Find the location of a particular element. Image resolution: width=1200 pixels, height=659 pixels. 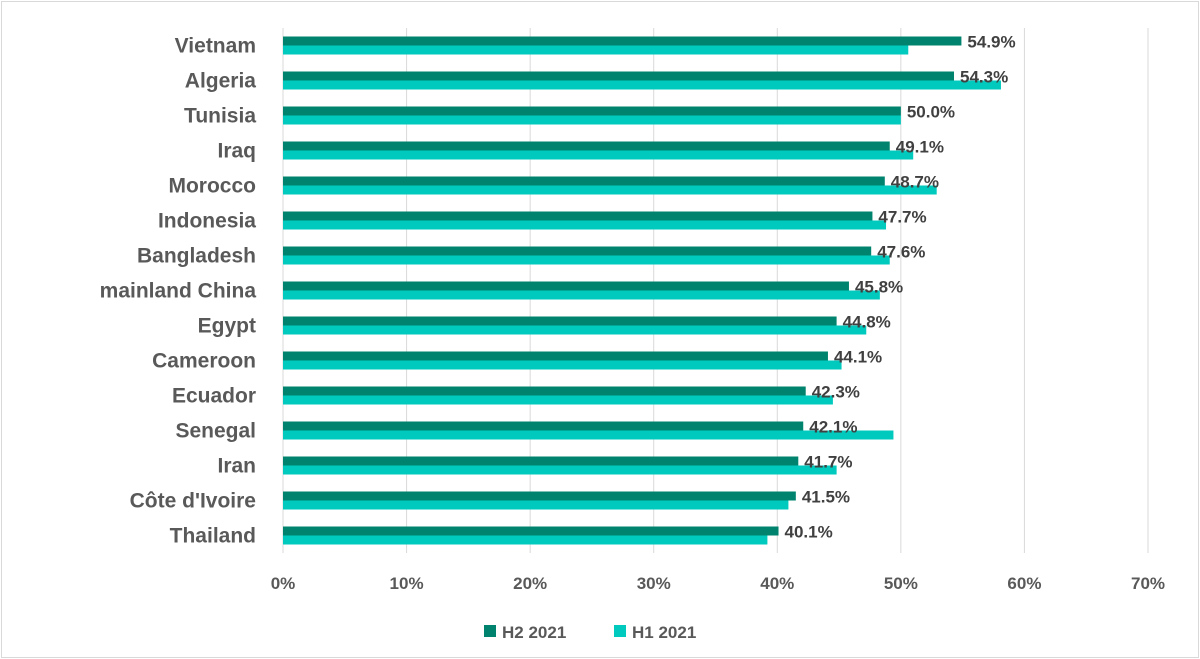

data-label: 47.7% is located at coordinates (902, 217).